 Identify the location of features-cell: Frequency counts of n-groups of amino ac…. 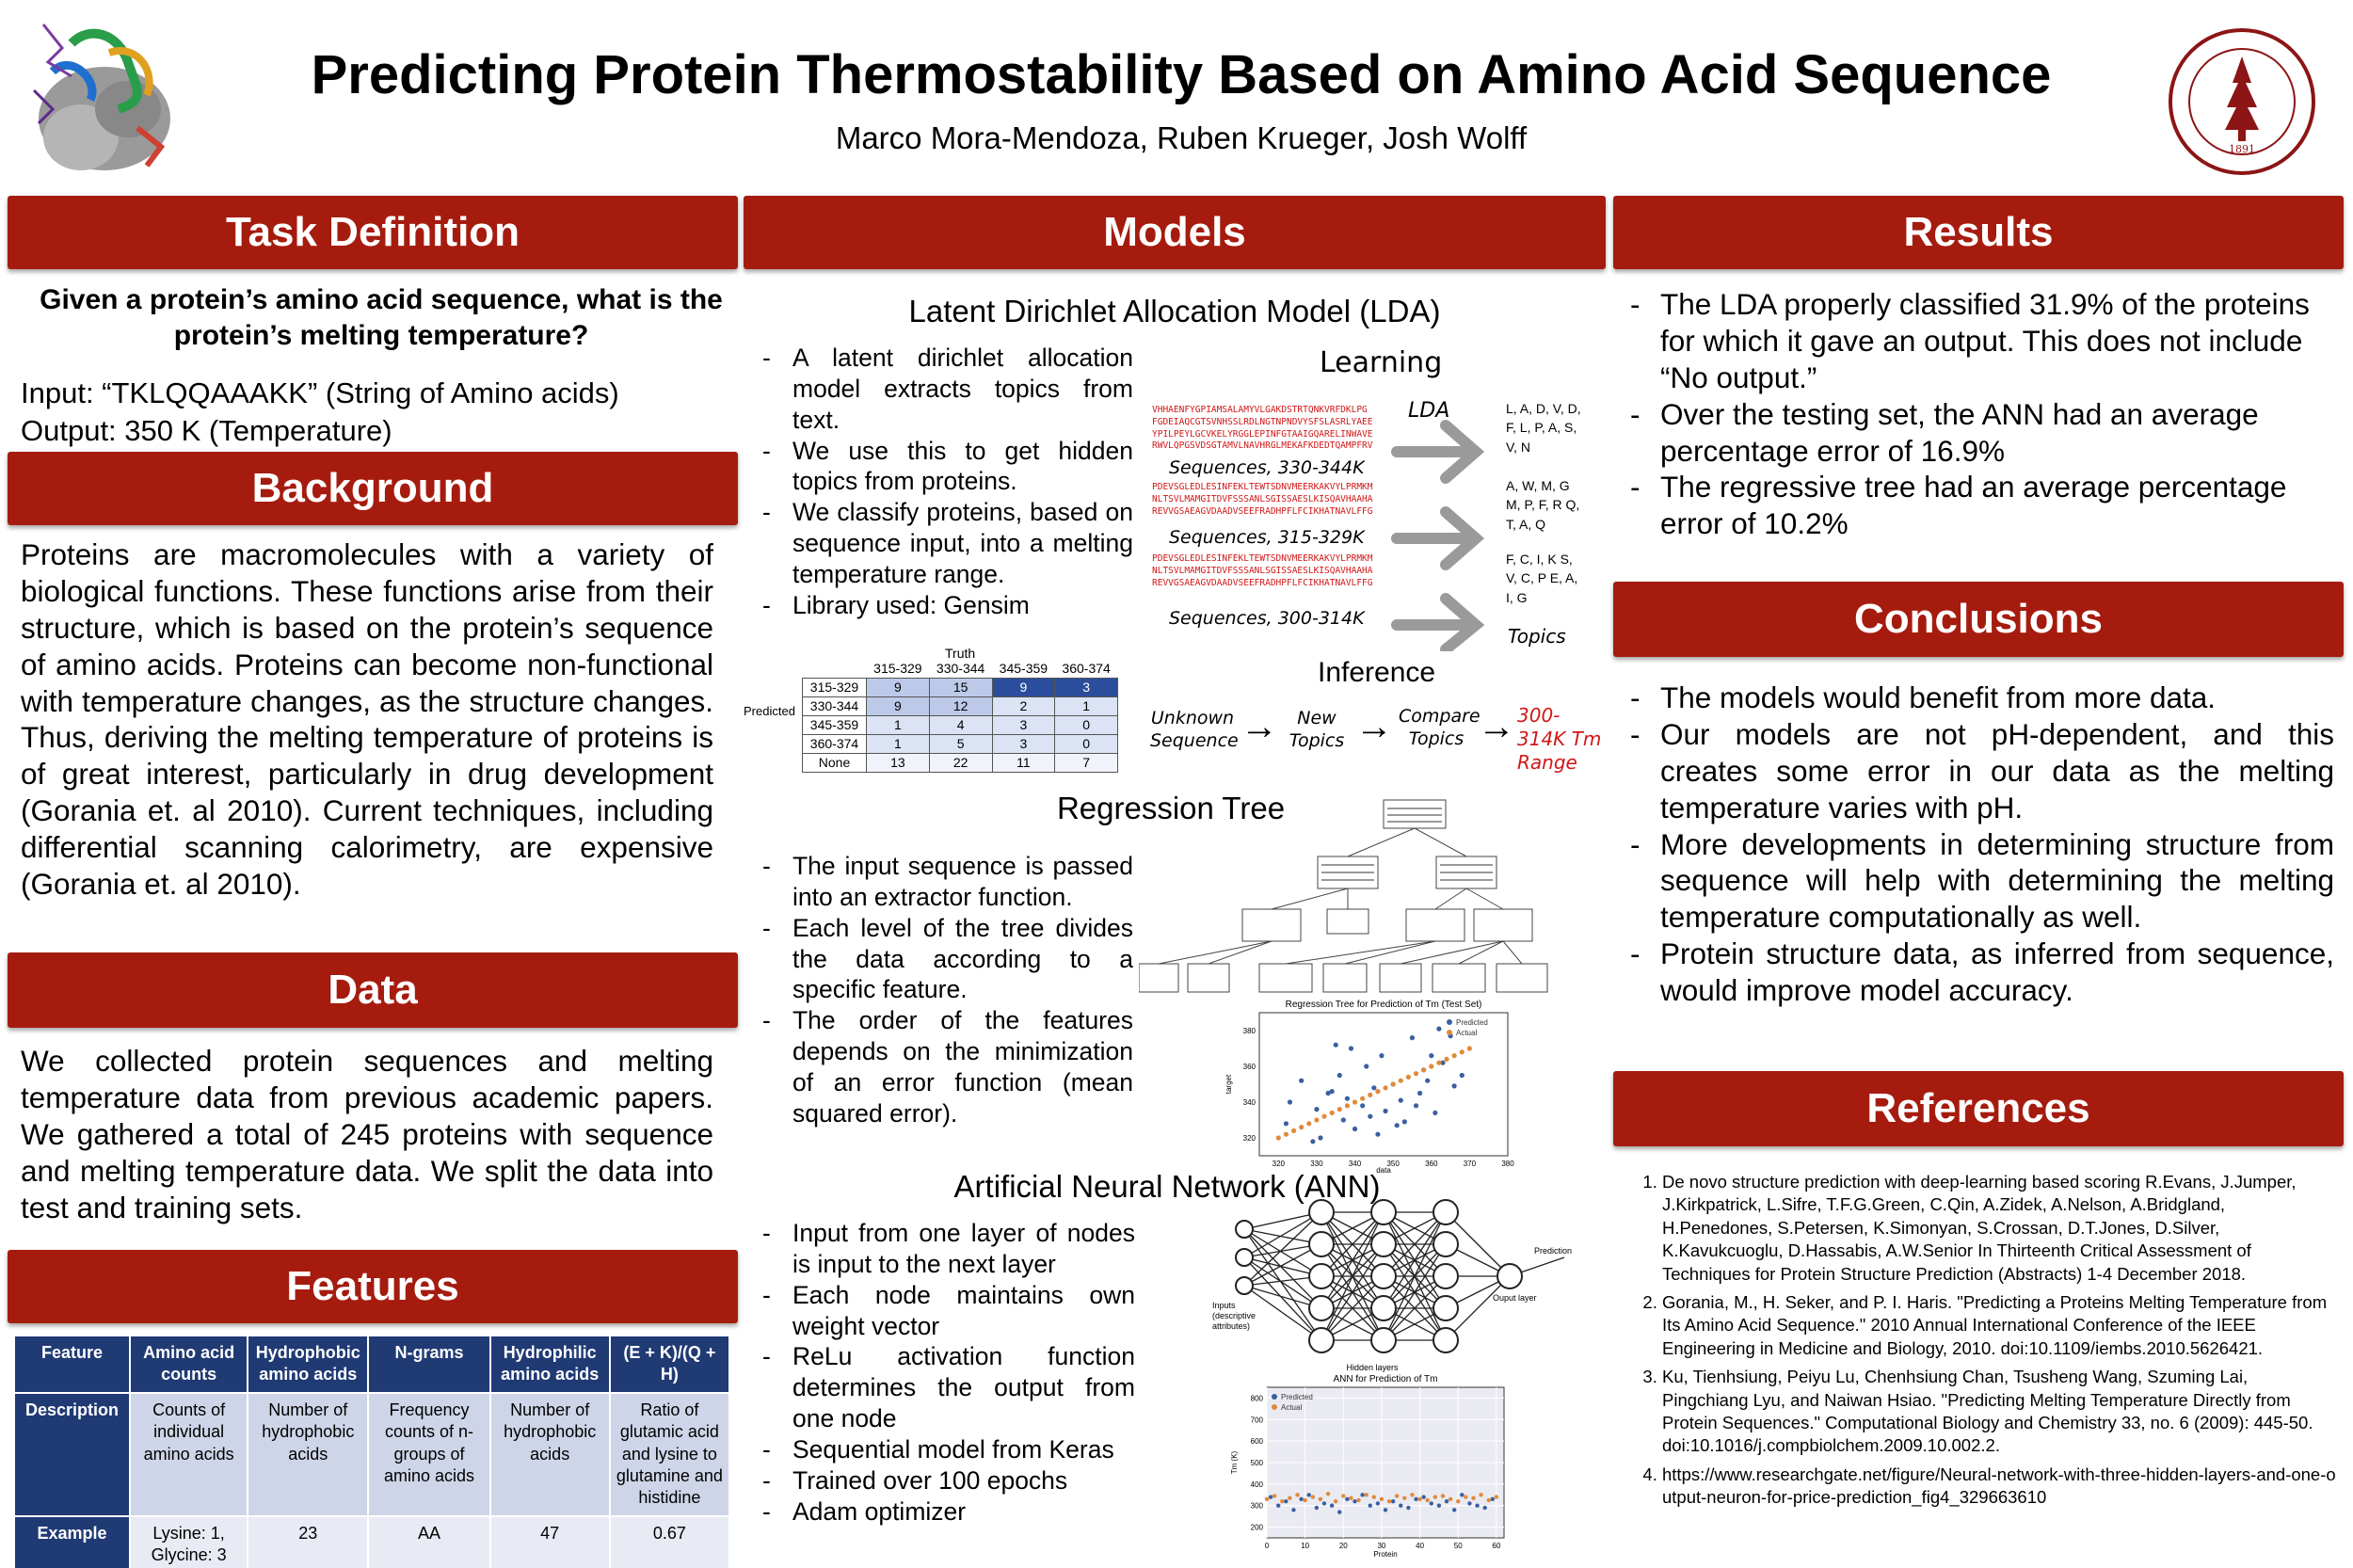
(428, 1454).